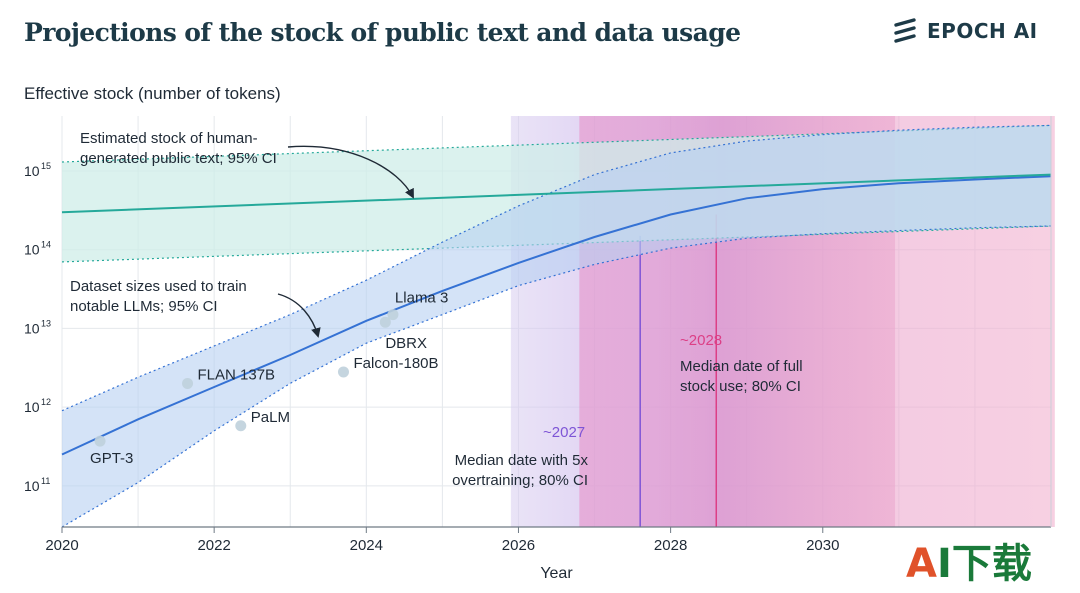 The image size is (1080, 593). I want to click on y-tick-label-exponent: 13, so click(46, 323).